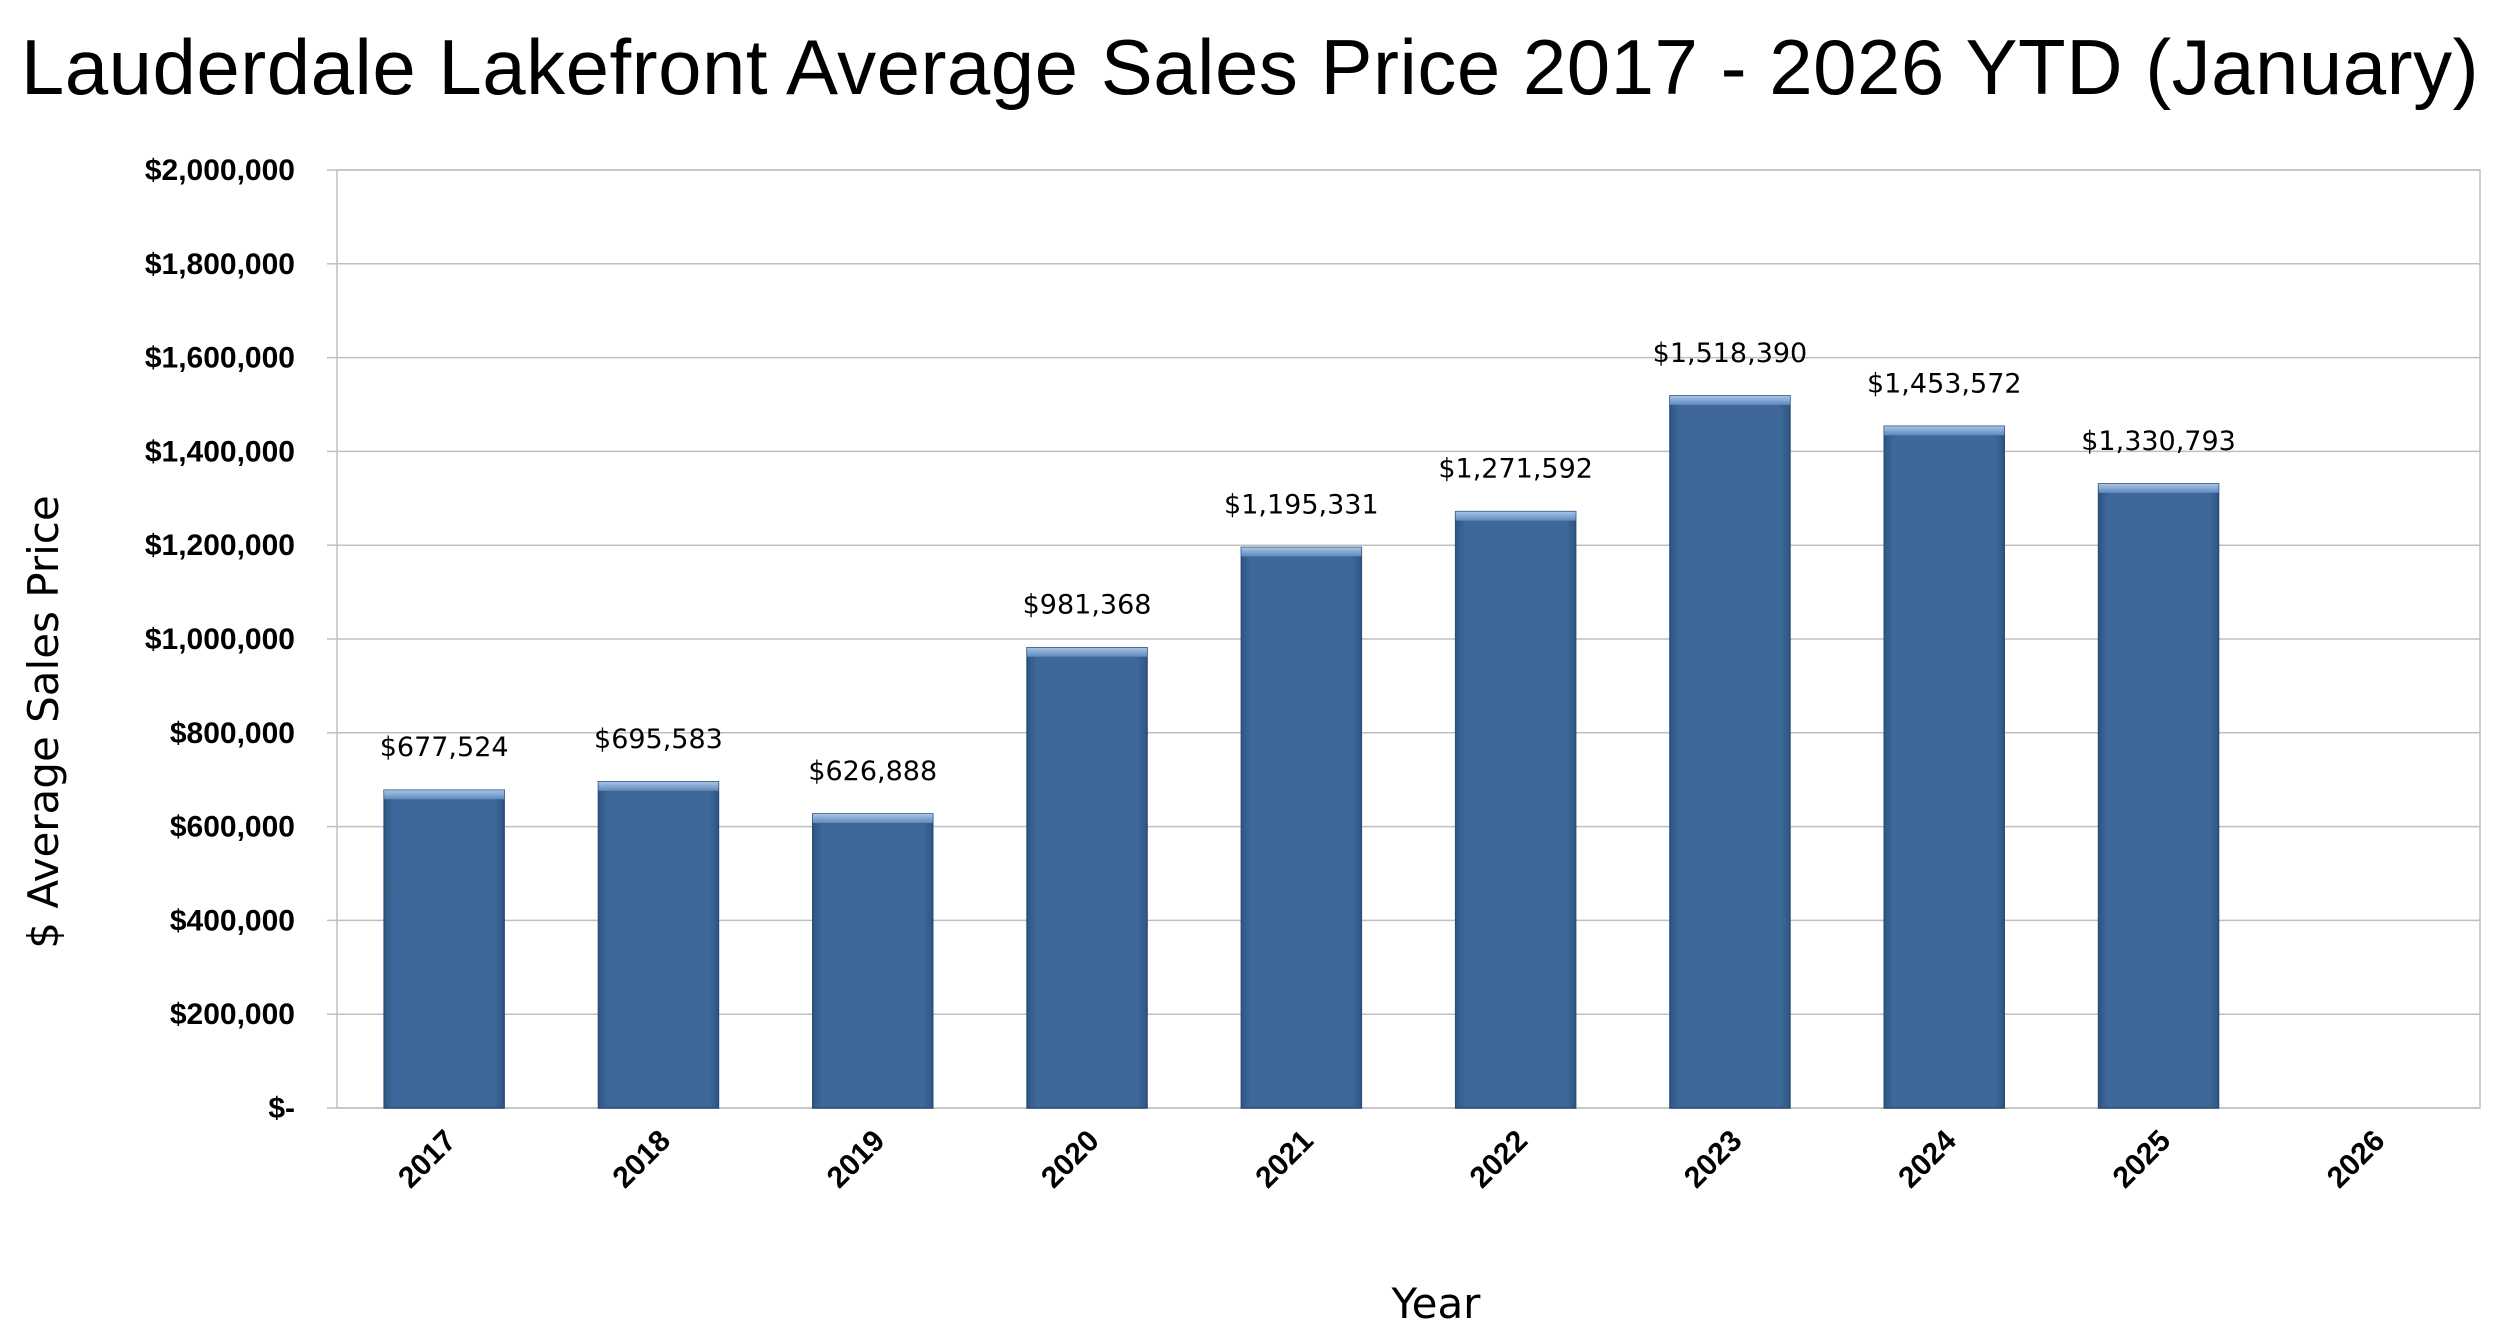 This screenshot has height=1333, width=2500. I want to click on bar-2025, so click(2158, 796).